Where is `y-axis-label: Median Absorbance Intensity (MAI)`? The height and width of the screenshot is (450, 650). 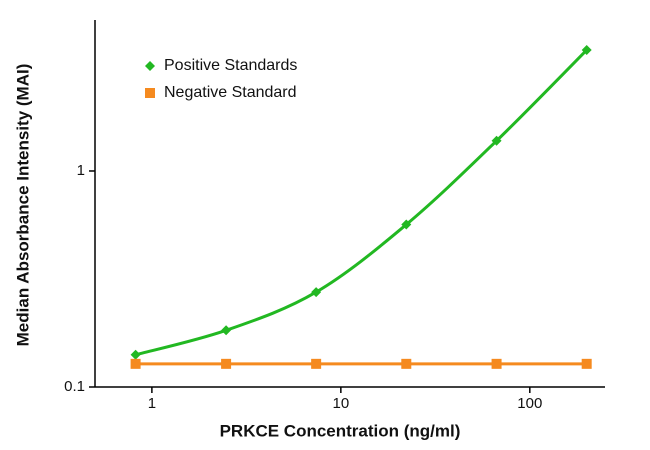 y-axis-label: Median Absorbance Intensity (MAI) is located at coordinates (22, 205).